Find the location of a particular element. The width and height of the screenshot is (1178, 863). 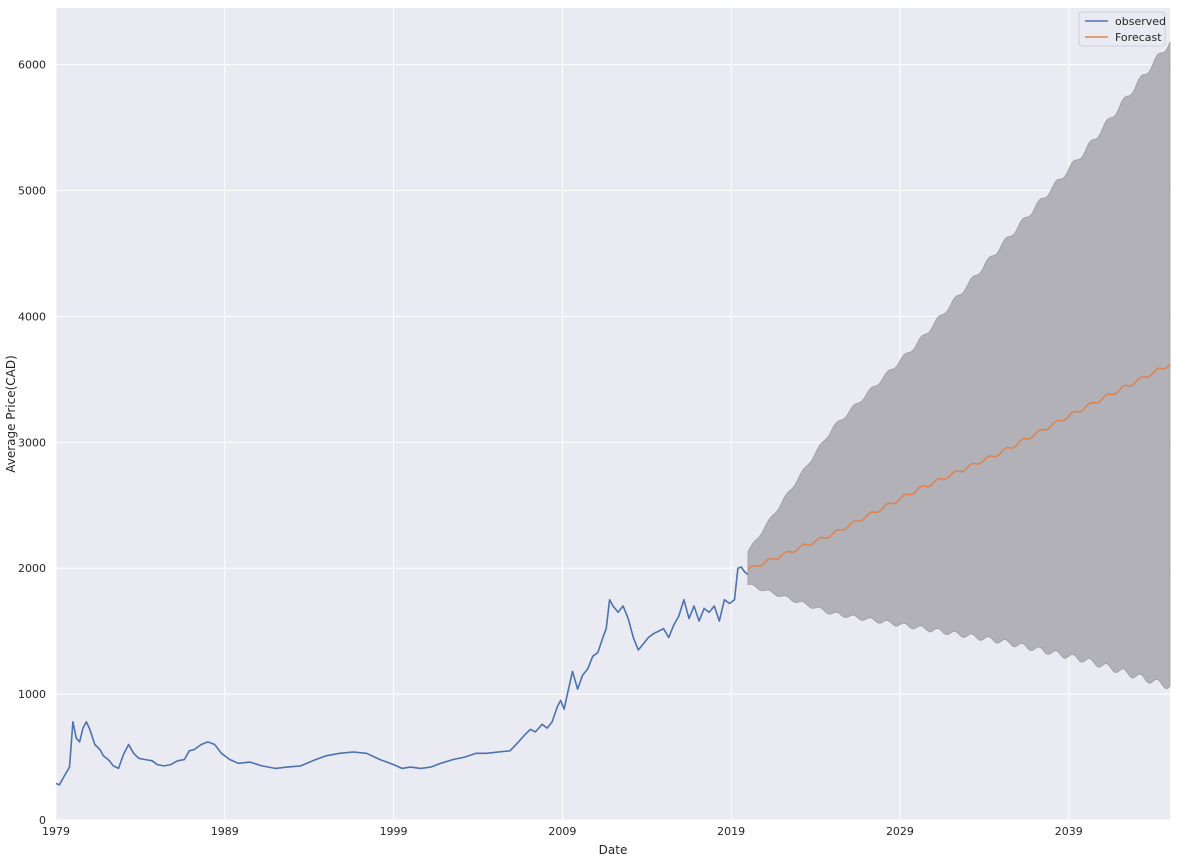

legend: observed Forecast is located at coordinates (1122, 29).